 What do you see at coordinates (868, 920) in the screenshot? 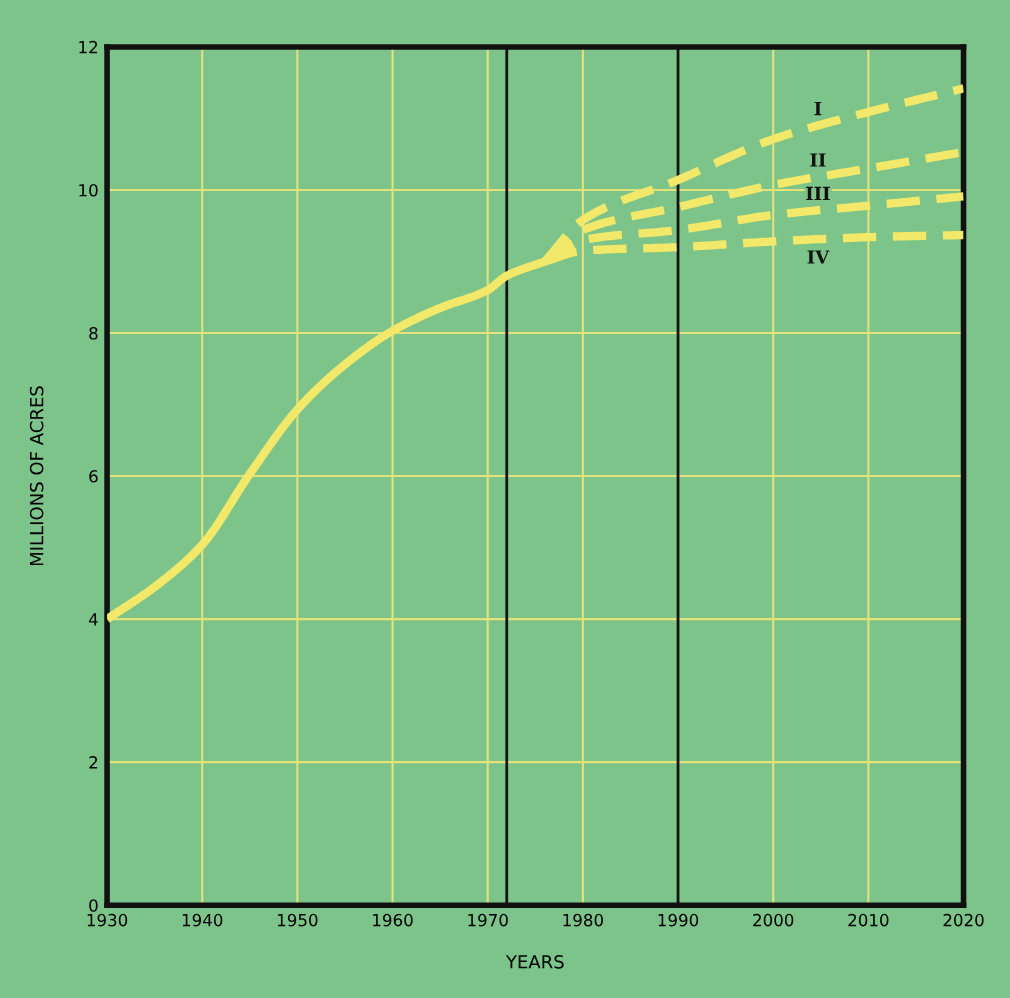
I see `x-tick-label: 2010` at bounding box center [868, 920].